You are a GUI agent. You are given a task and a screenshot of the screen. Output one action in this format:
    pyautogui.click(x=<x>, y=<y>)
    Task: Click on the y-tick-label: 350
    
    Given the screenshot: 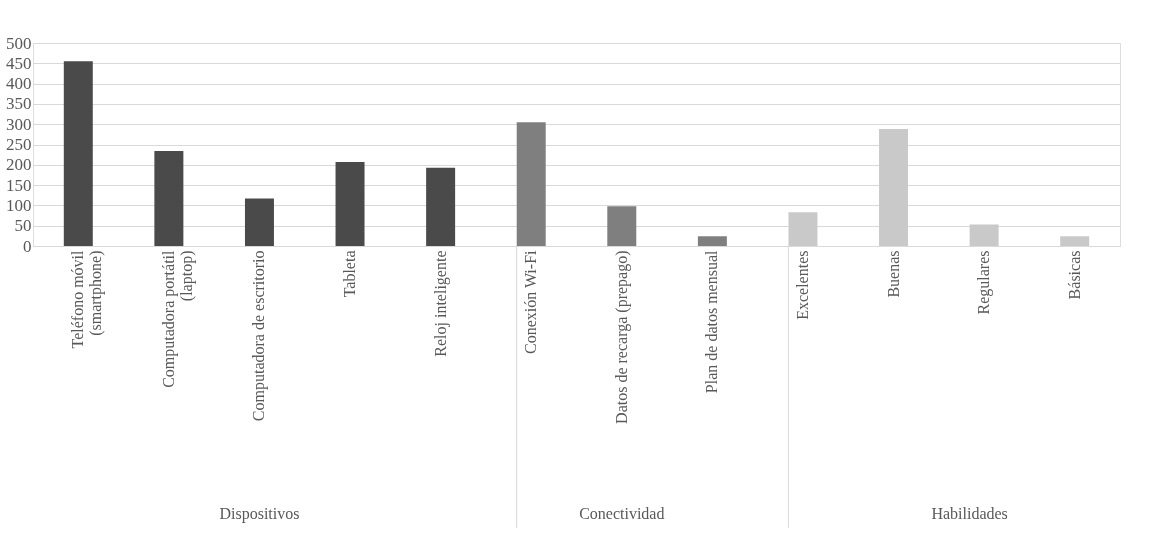 What is the action you would take?
    pyautogui.click(x=19, y=104)
    